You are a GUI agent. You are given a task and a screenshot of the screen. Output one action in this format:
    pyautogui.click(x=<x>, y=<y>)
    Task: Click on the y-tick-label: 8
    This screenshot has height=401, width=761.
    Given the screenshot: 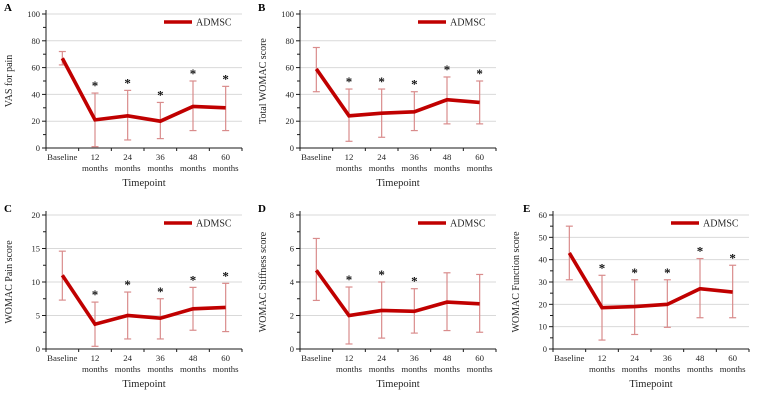 What is the action you would take?
    pyautogui.click(x=292, y=215)
    